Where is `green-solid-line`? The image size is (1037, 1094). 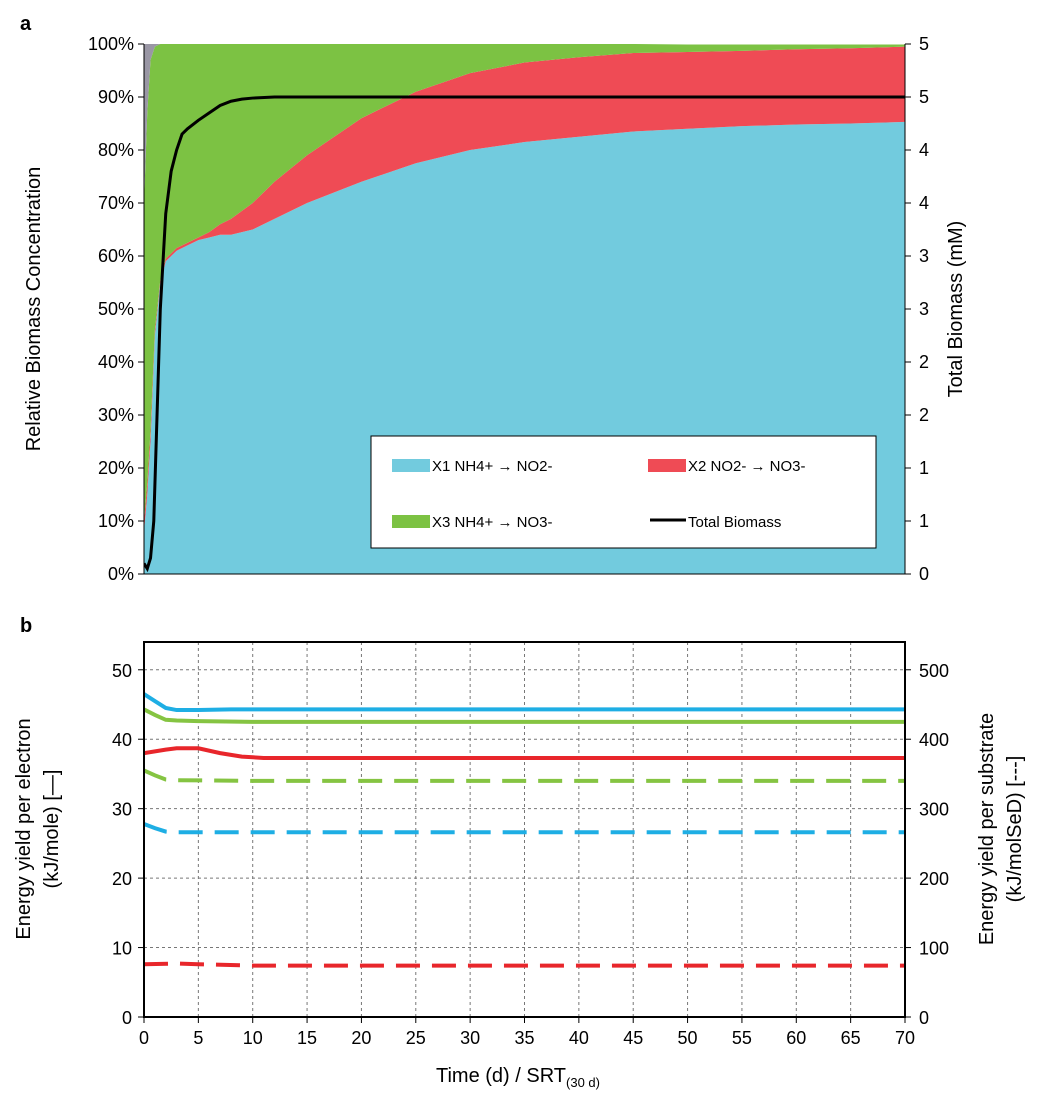
green-solid-line is located at coordinates (524, 715).